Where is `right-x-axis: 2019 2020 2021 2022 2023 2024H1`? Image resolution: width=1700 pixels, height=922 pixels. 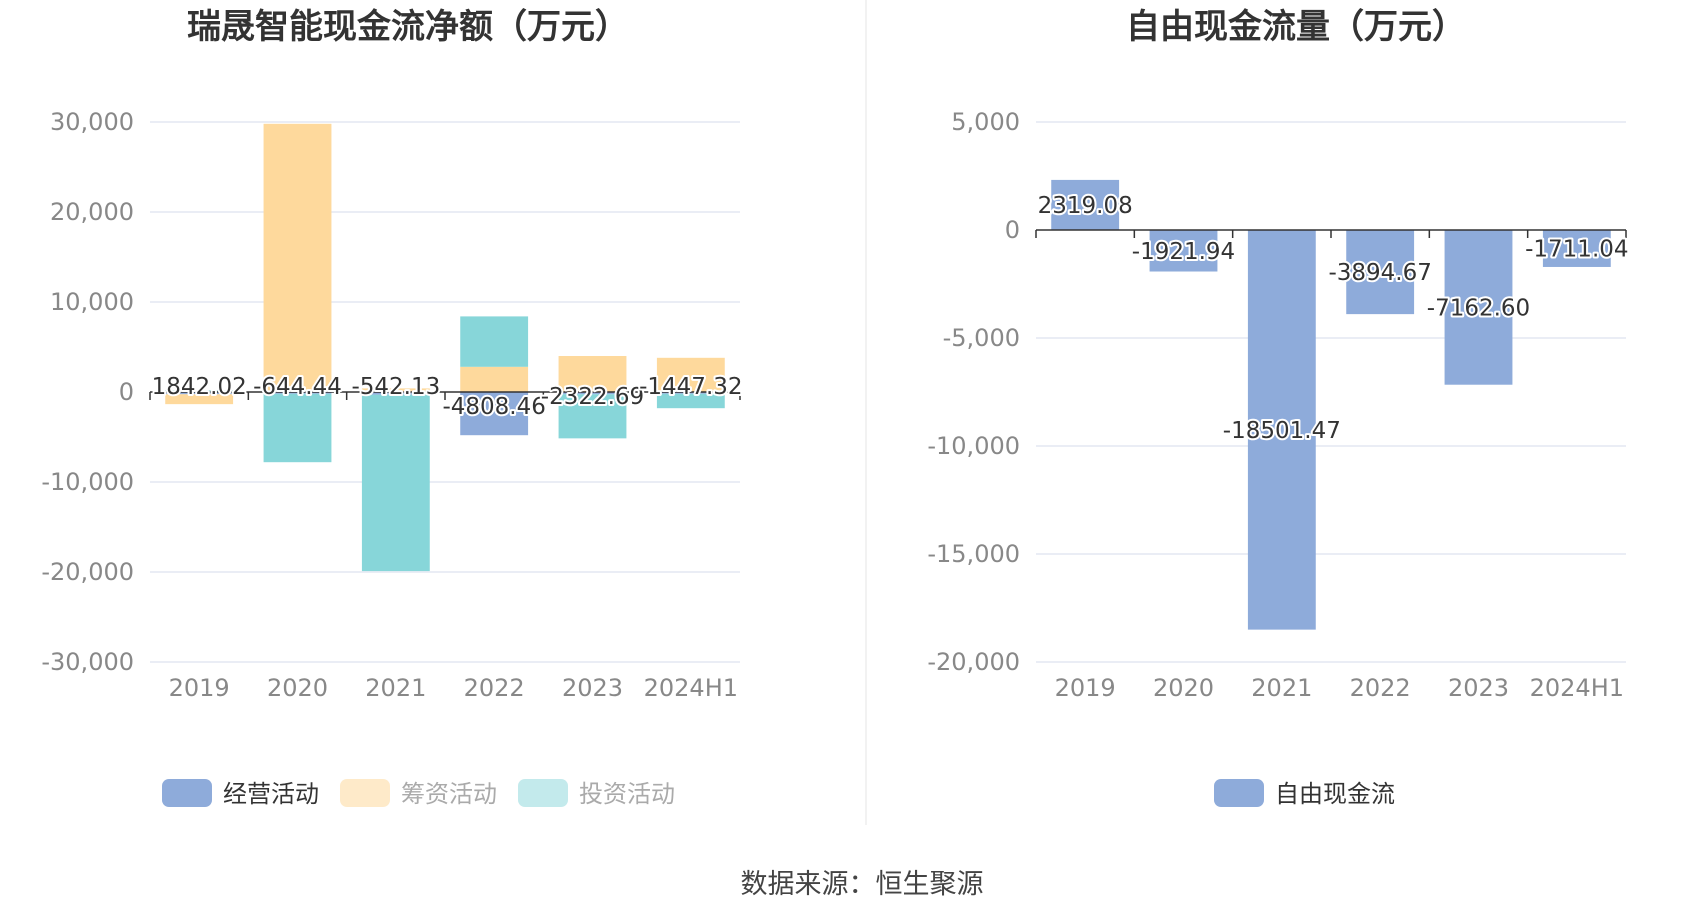 right-x-axis: 2019 2020 2021 2022 2023 2024H1 is located at coordinates (1339, 688).